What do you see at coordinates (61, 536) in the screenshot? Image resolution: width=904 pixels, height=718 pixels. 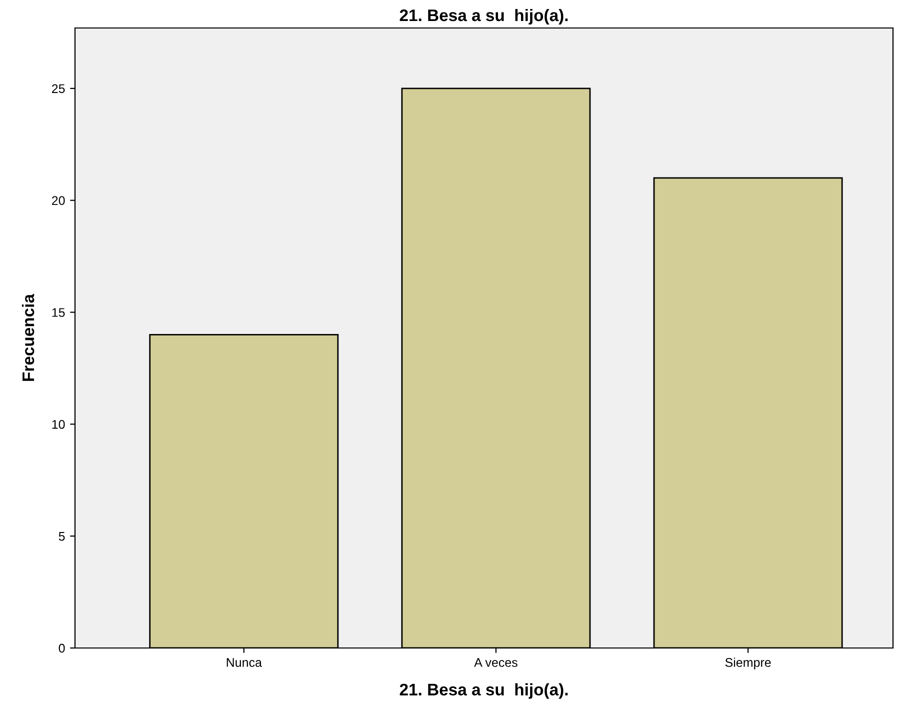 I see `y-tick-label: 5` at bounding box center [61, 536].